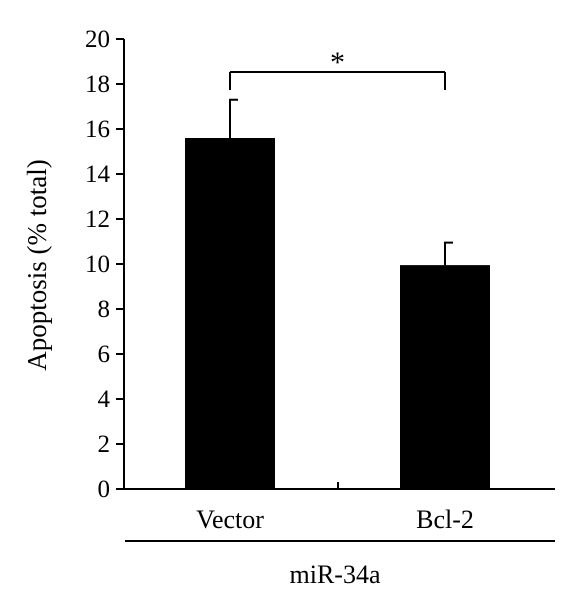  What do you see at coordinates (104, 489) in the screenshot?
I see `y-tick-label: 0` at bounding box center [104, 489].